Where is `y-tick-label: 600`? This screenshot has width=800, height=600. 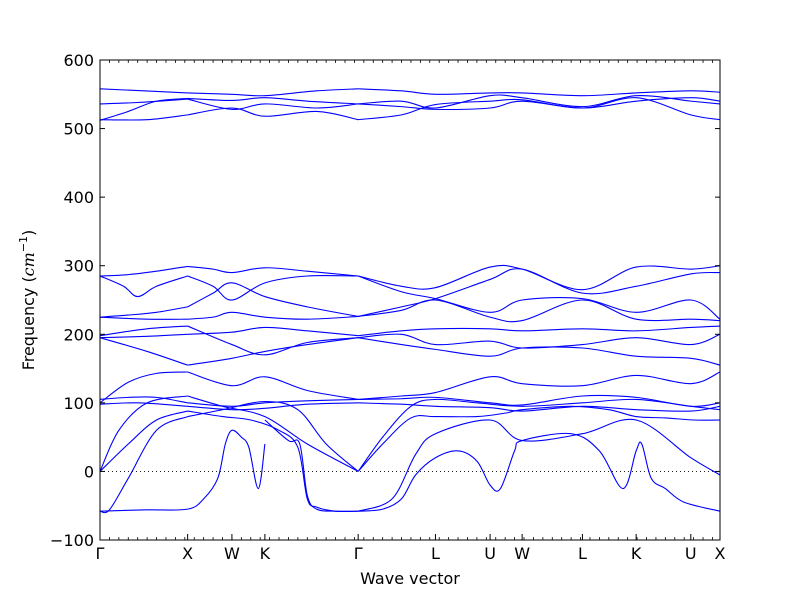
y-tick-label: 600 is located at coordinates (78, 60).